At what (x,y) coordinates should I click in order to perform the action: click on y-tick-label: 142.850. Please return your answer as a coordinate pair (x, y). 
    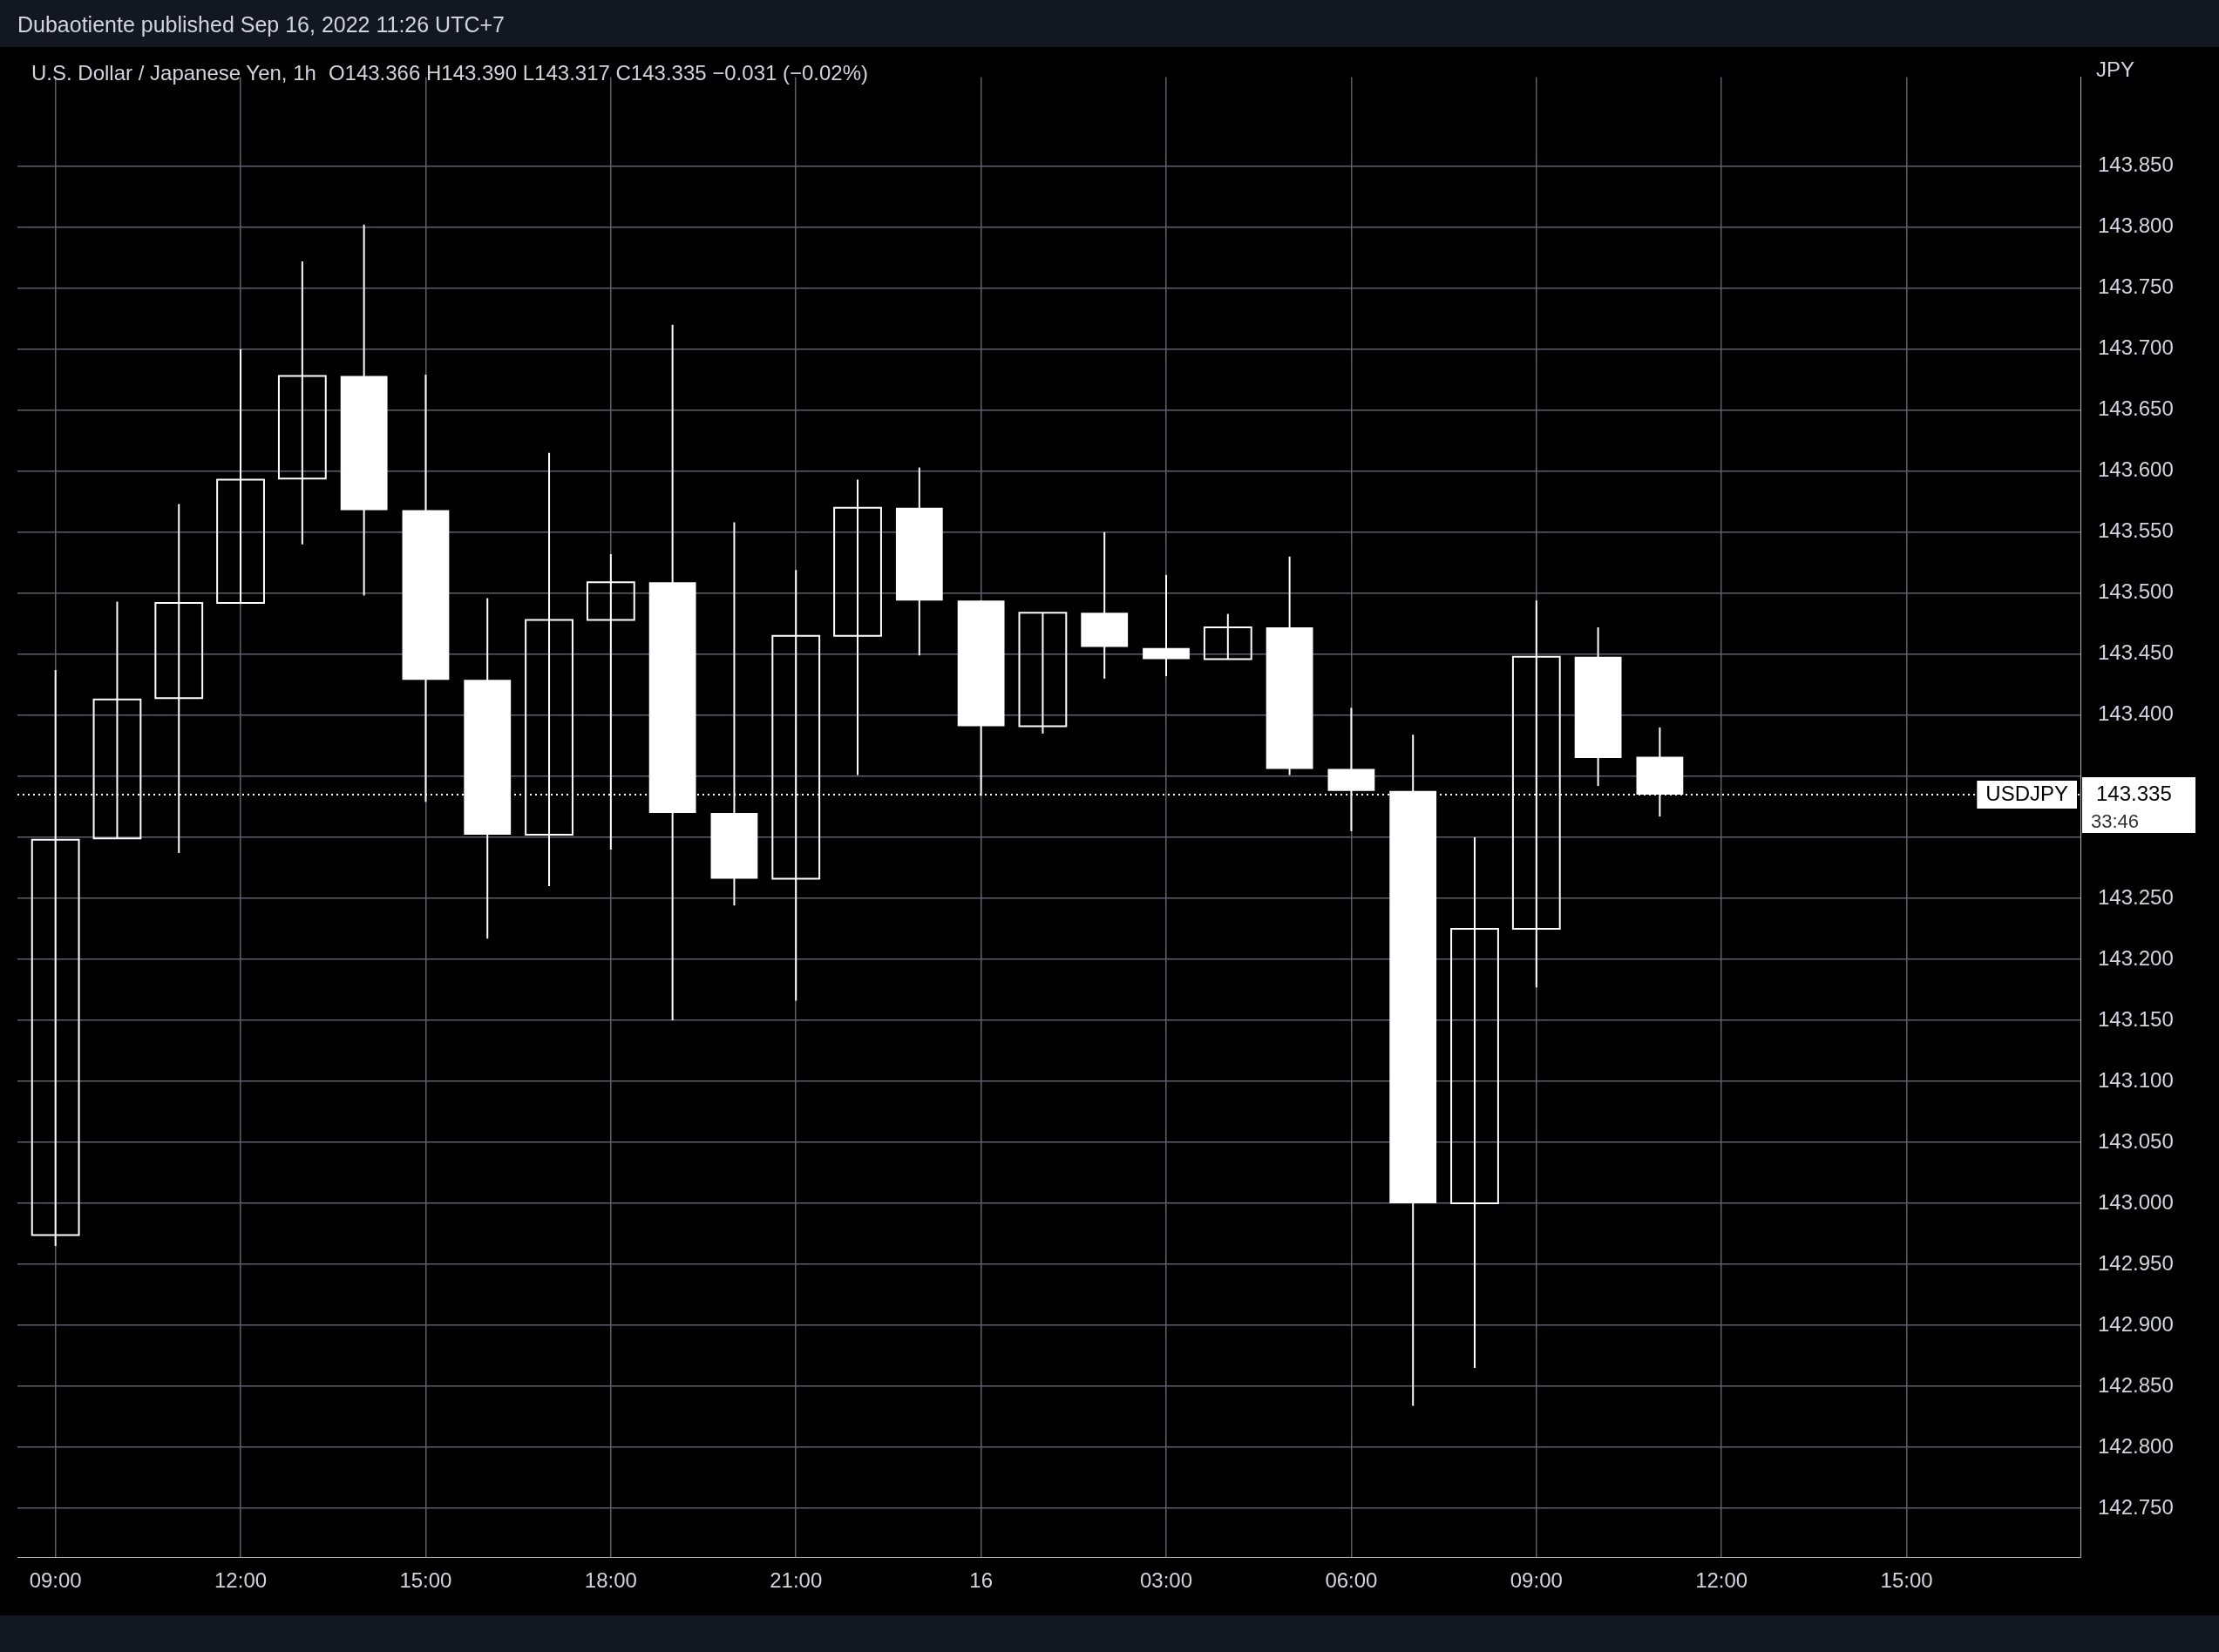
    Looking at the image, I should click on (2136, 1384).